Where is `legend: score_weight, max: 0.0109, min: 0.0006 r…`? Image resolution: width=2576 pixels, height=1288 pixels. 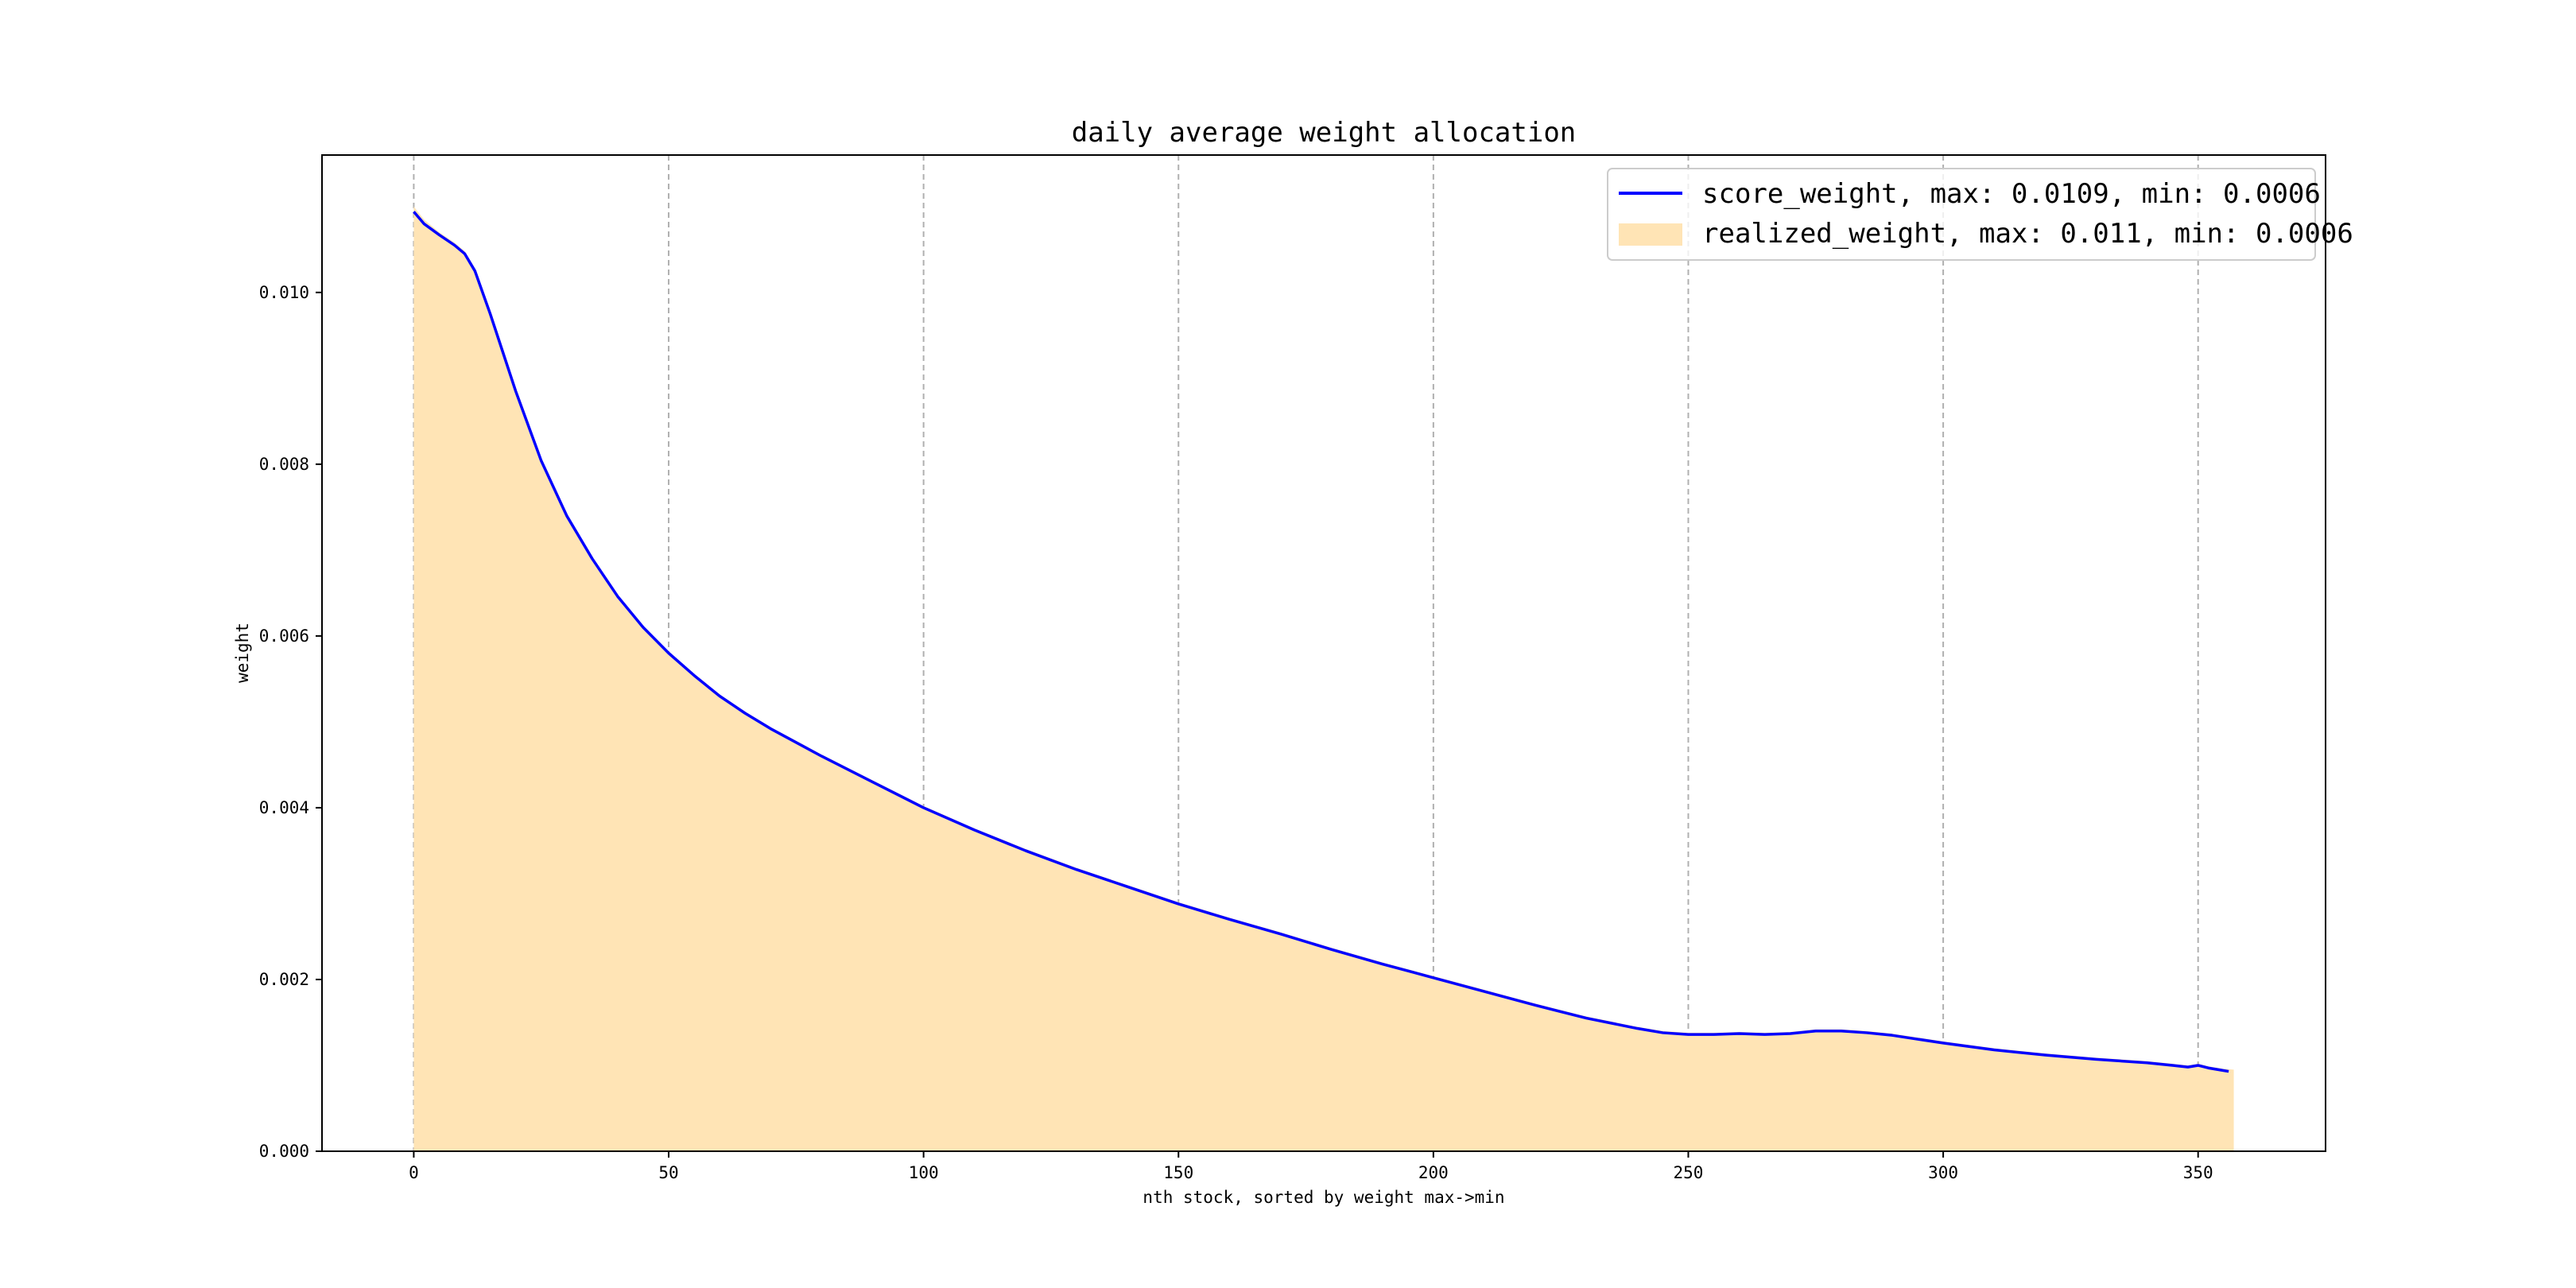
legend: score_weight, max: 0.0109, min: 0.0006 r… is located at coordinates (1980, 215).